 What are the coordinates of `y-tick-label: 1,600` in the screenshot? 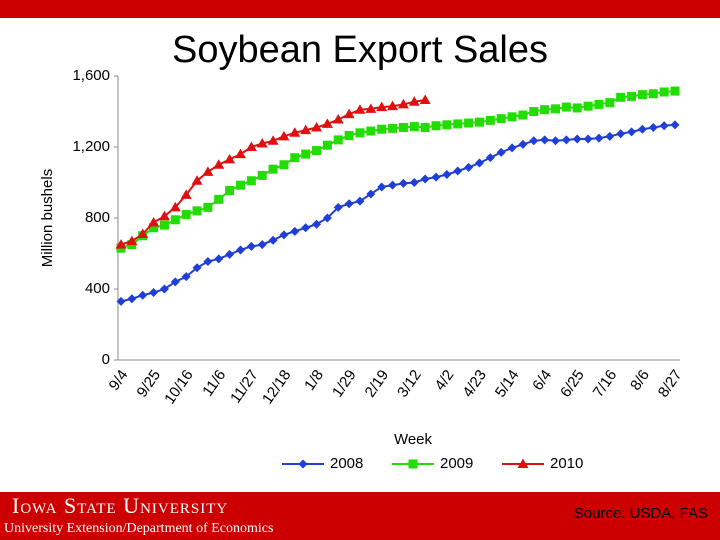 It's located at (91, 75).